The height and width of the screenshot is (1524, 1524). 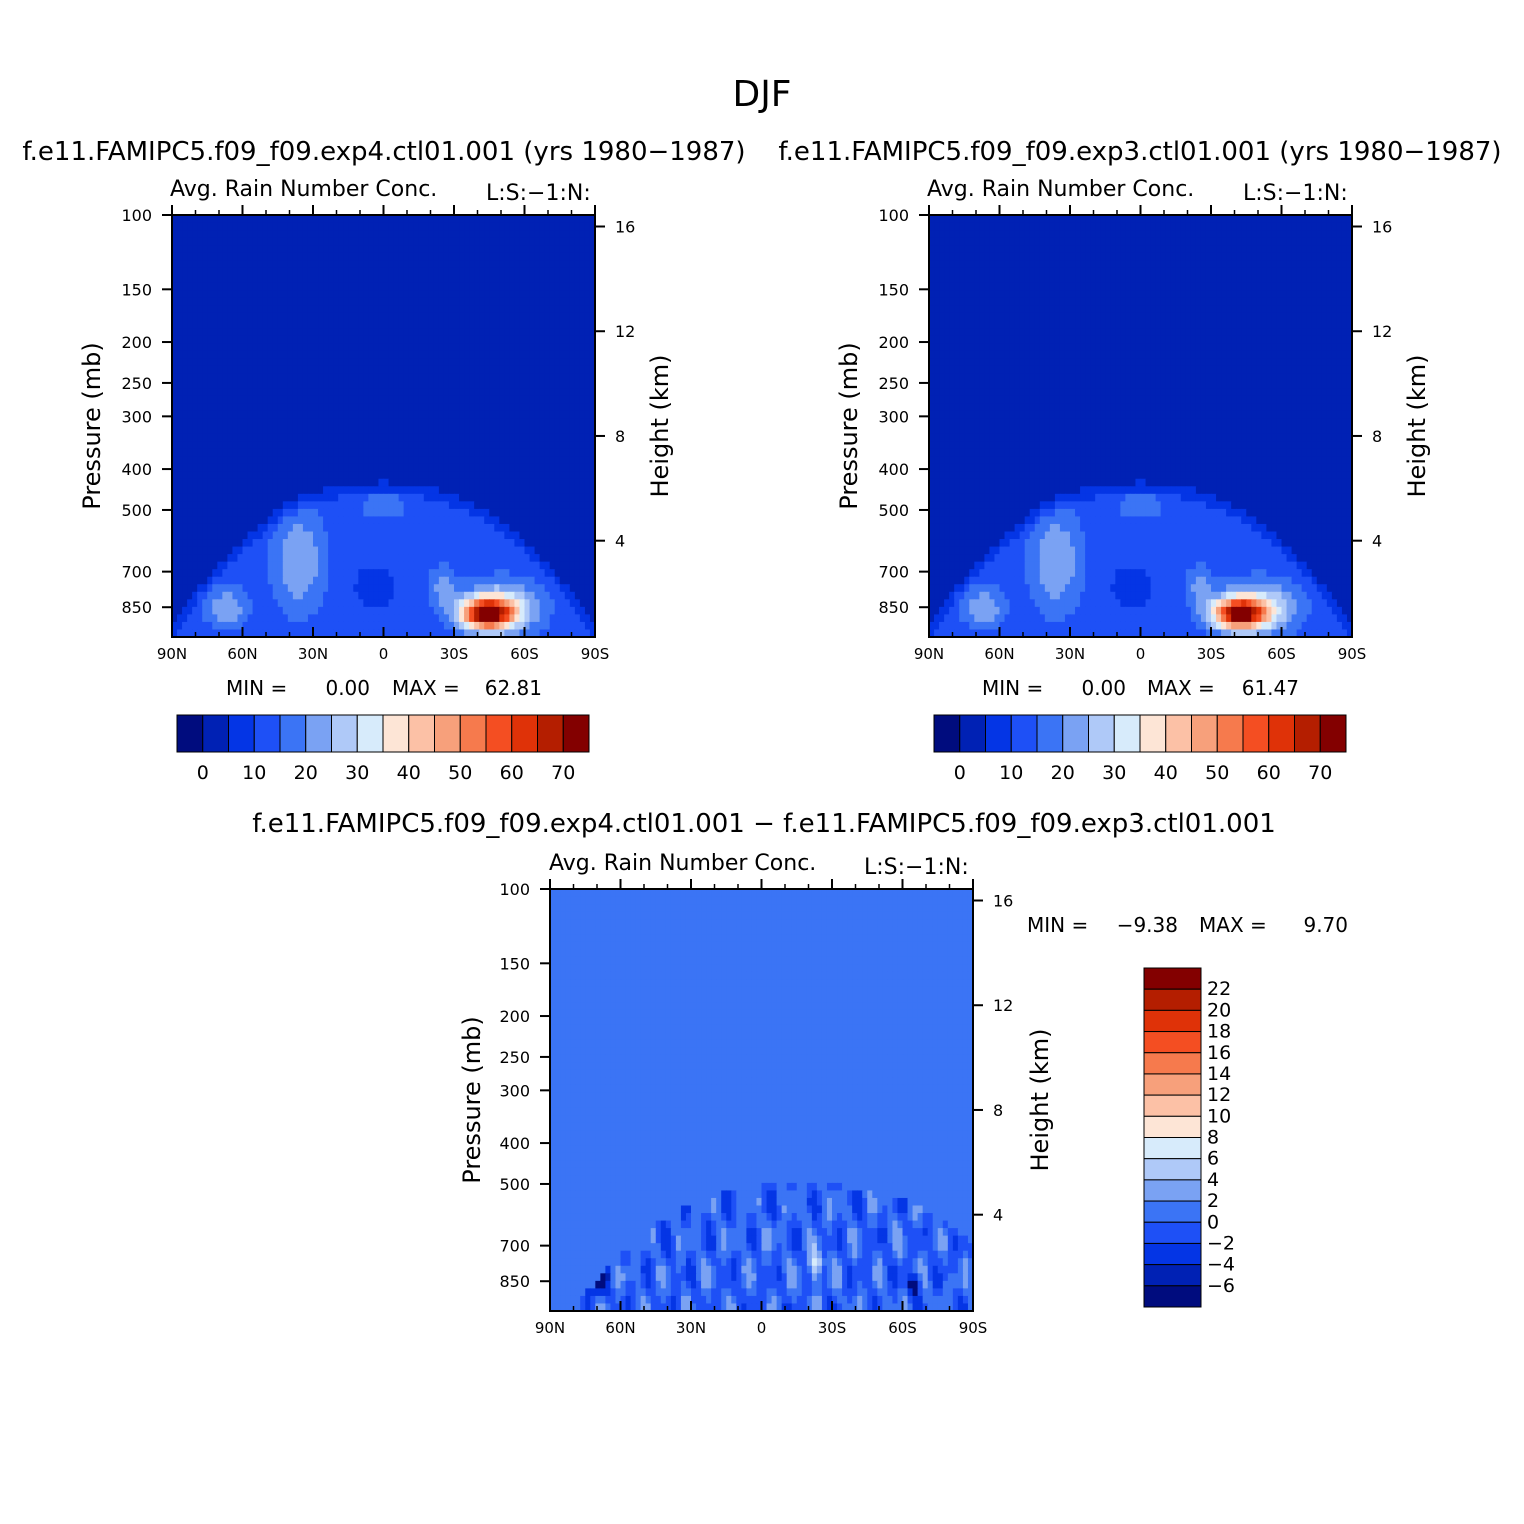 What do you see at coordinates (1213, 1138) in the screenshot?
I see `colorbar-label: 8` at bounding box center [1213, 1138].